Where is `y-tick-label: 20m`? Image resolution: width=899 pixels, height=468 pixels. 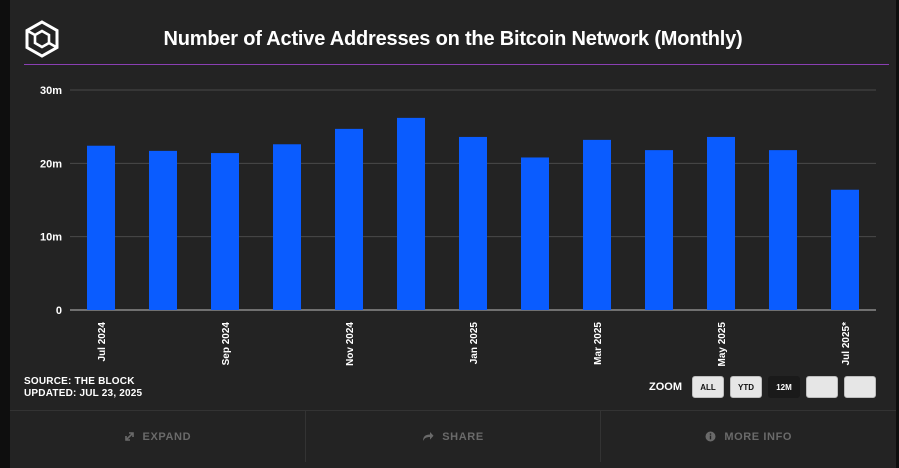 y-tick-label: 20m is located at coordinates (51, 164).